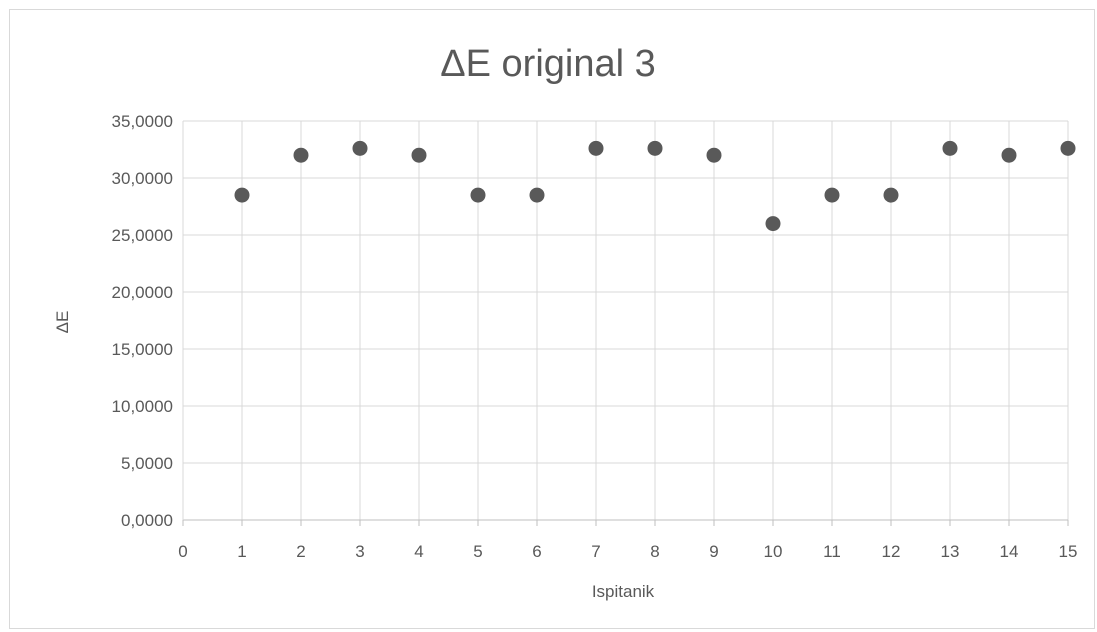 This screenshot has height=632, width=1097. What do you see at coordinates (713, 551) in the screenshot?
I see `x-tick-label: 9` at bounding box center [713, 551].